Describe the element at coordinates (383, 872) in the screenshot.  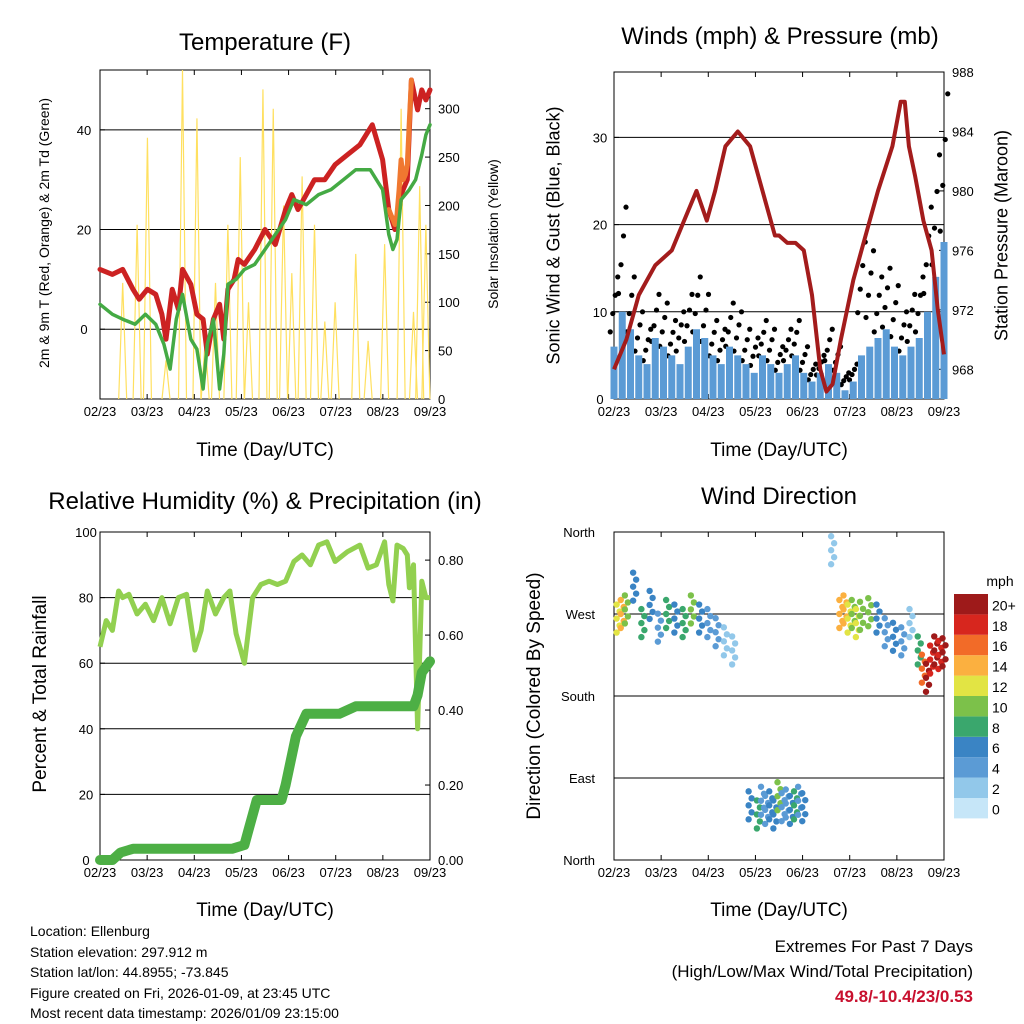
I see `humidity-xtick-label: 08/23` at that location.